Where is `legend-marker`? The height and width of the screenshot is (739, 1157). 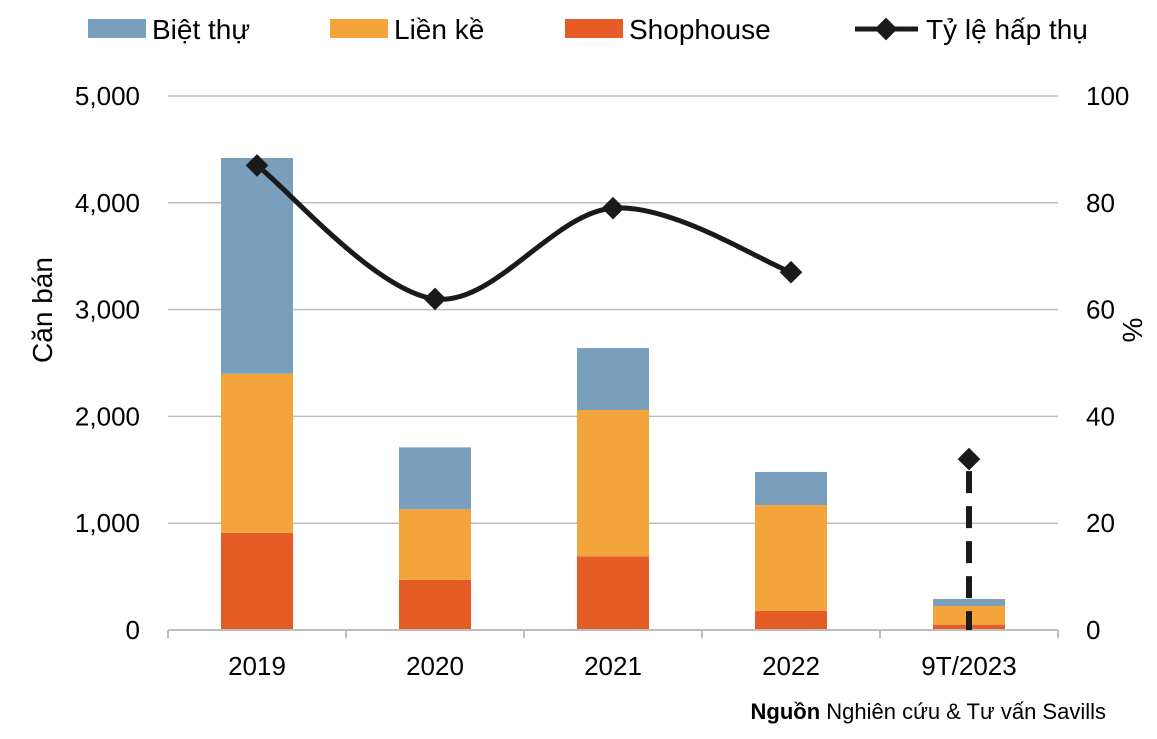
legend-marker is located at coordinates (886, 29).